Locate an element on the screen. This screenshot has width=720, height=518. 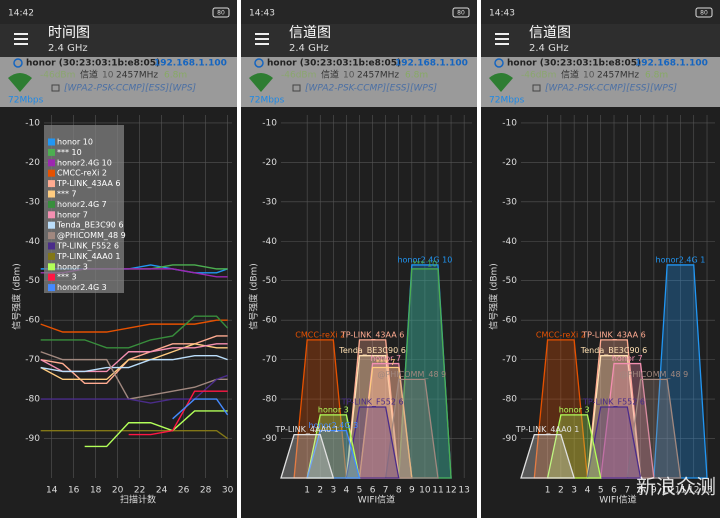
channel-label: 信道 is located at coordinates (570, 75).